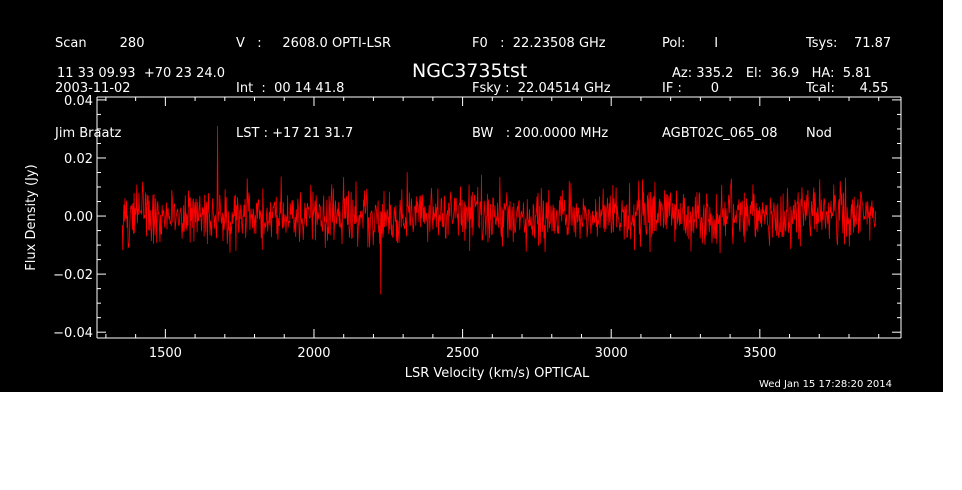 The image size is (962, 490). Describe the element at coordinates (290, 88) in the screenshot. I see `int-text: Int : 00 14 41.8` at that location.